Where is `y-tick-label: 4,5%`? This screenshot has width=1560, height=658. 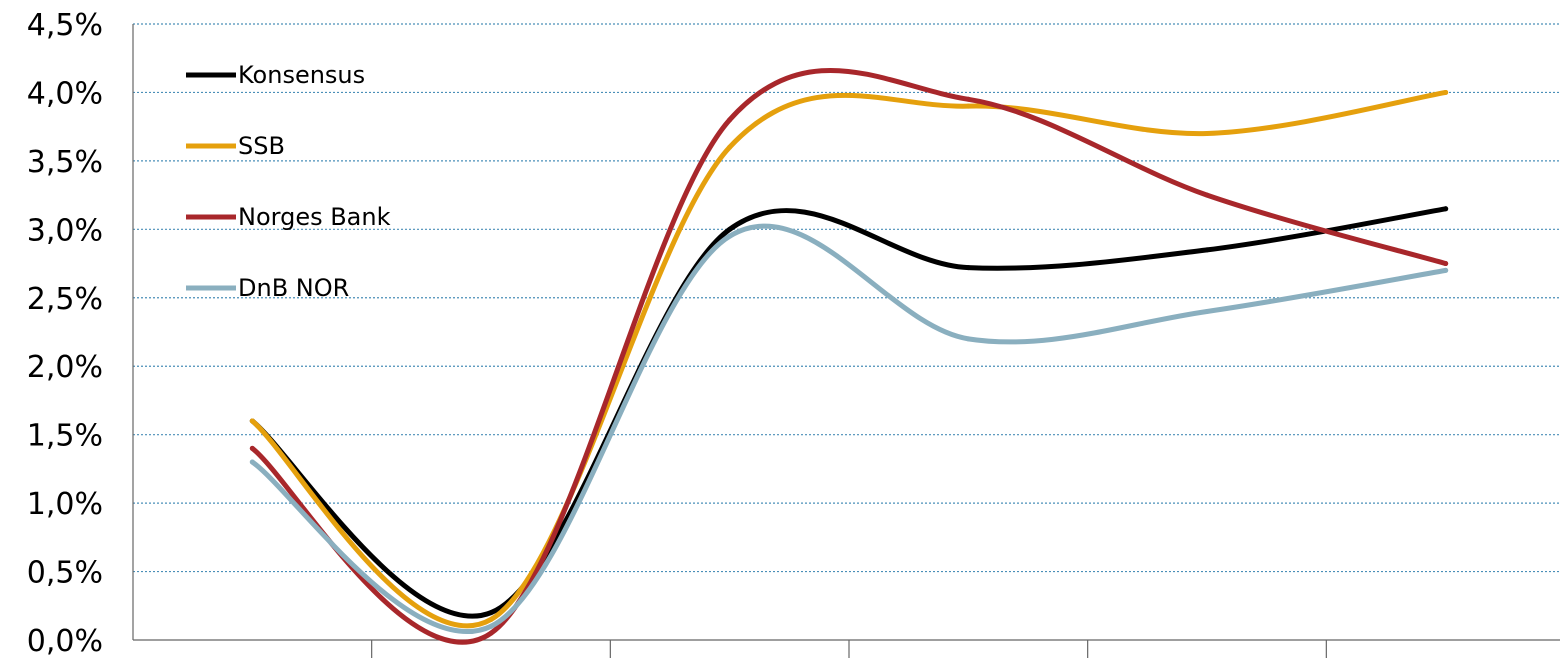
y-tick-label: 4,5% is located at coordinates (65, 25).